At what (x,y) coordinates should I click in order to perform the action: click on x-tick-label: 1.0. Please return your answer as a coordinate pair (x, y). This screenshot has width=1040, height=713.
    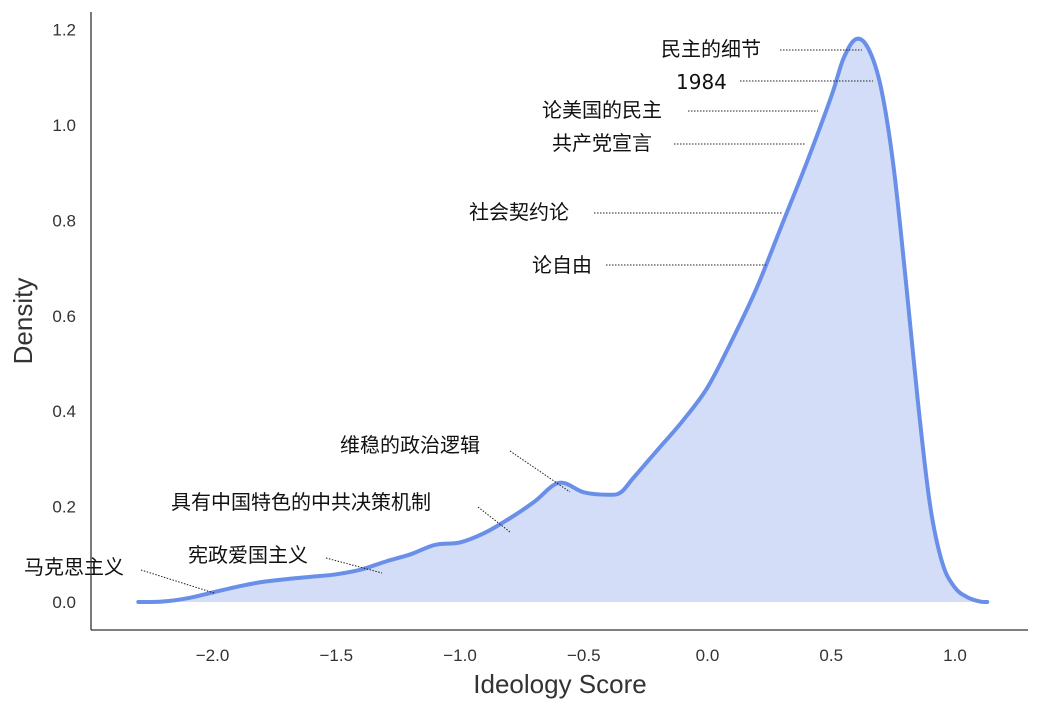
    Looking at the image, I should click on (955, 655).